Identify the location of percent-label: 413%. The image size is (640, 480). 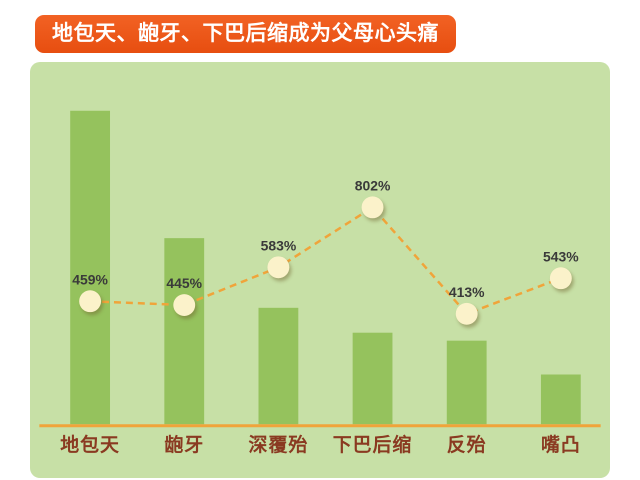
(467, 292).